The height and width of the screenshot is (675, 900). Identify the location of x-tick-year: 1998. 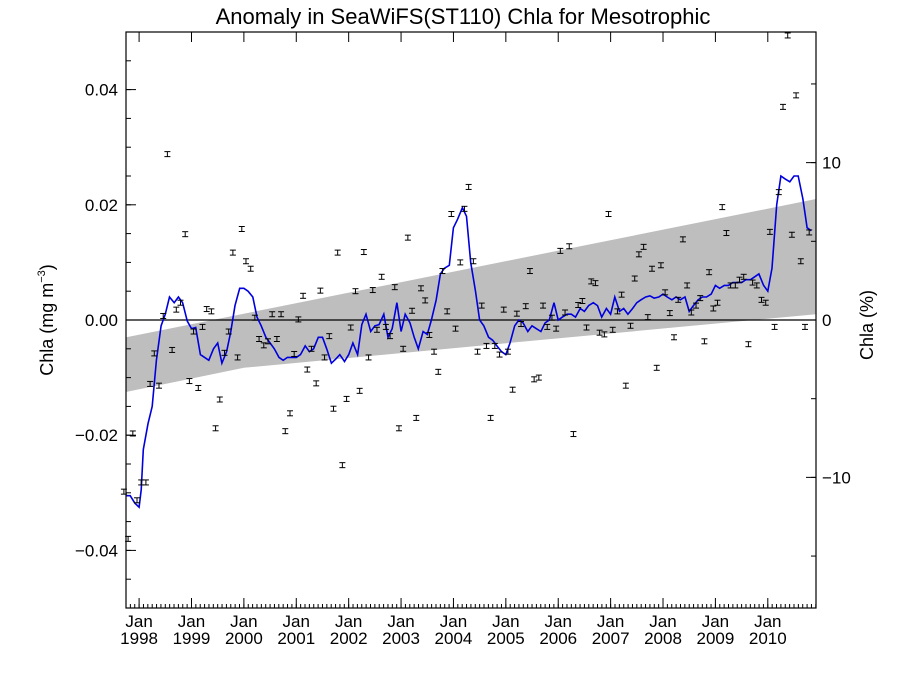
(139, 638).